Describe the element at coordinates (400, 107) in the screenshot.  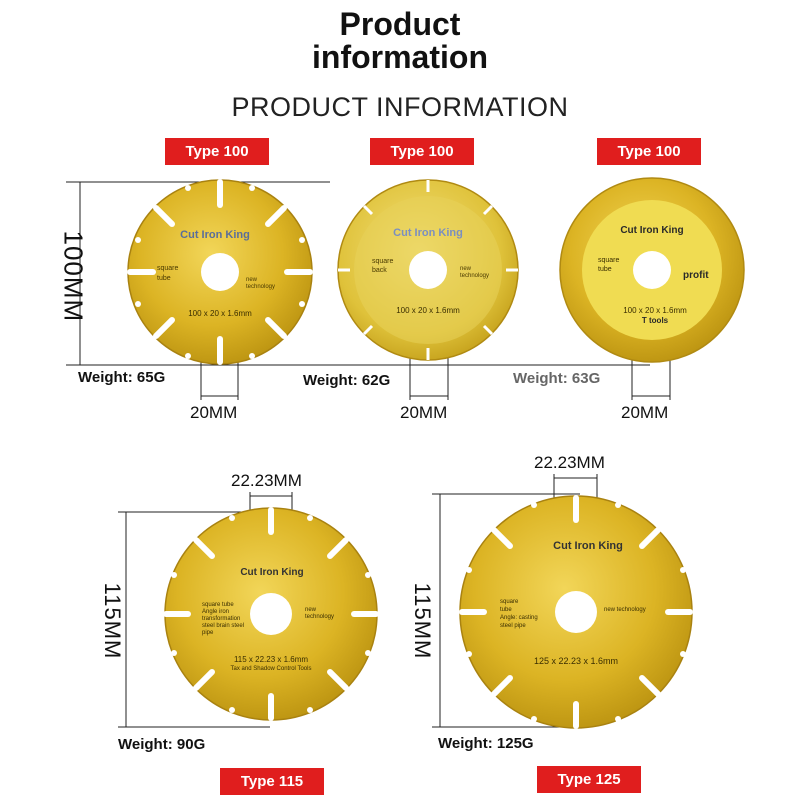
I see `page-subtitle: PRODUCT INFORMATION` at that location.